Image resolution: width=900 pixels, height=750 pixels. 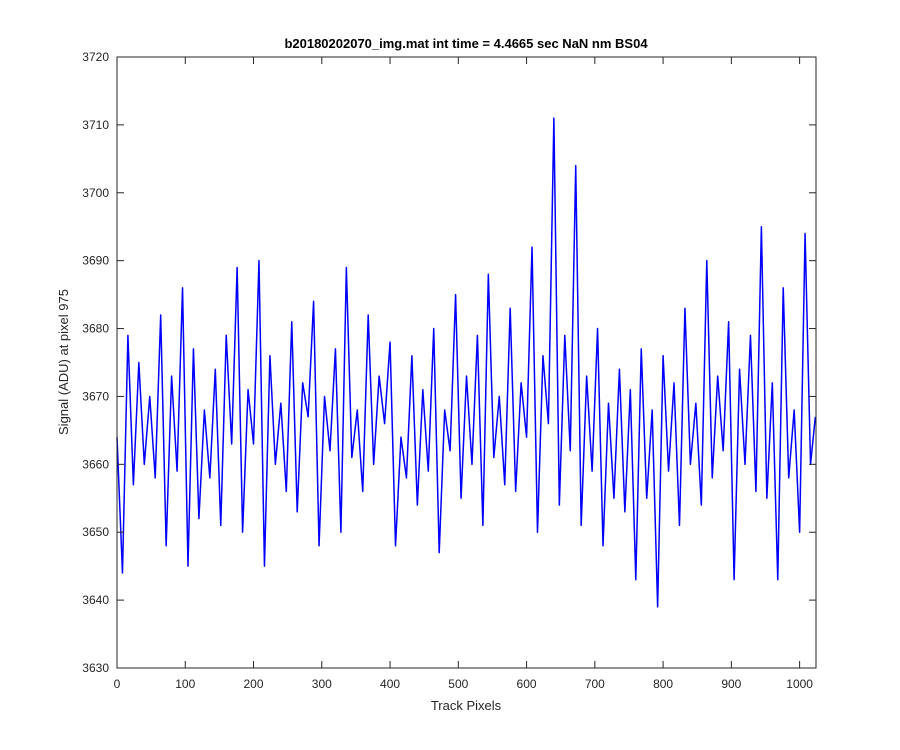 What do you see at coordinates (799, 684) in the screenshot?
I see `x-tick-label: 1000` at bounding box center [799, 684].